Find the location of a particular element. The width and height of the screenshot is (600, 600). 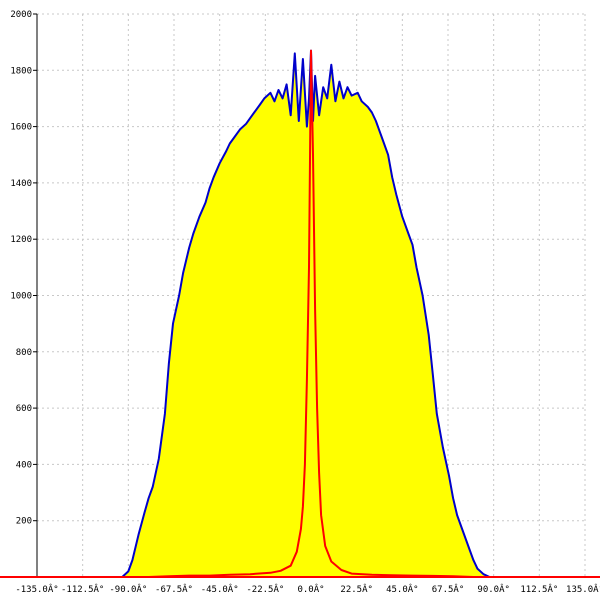

x-tick-label: 112.5Â° is located at coordinates (539, 589).